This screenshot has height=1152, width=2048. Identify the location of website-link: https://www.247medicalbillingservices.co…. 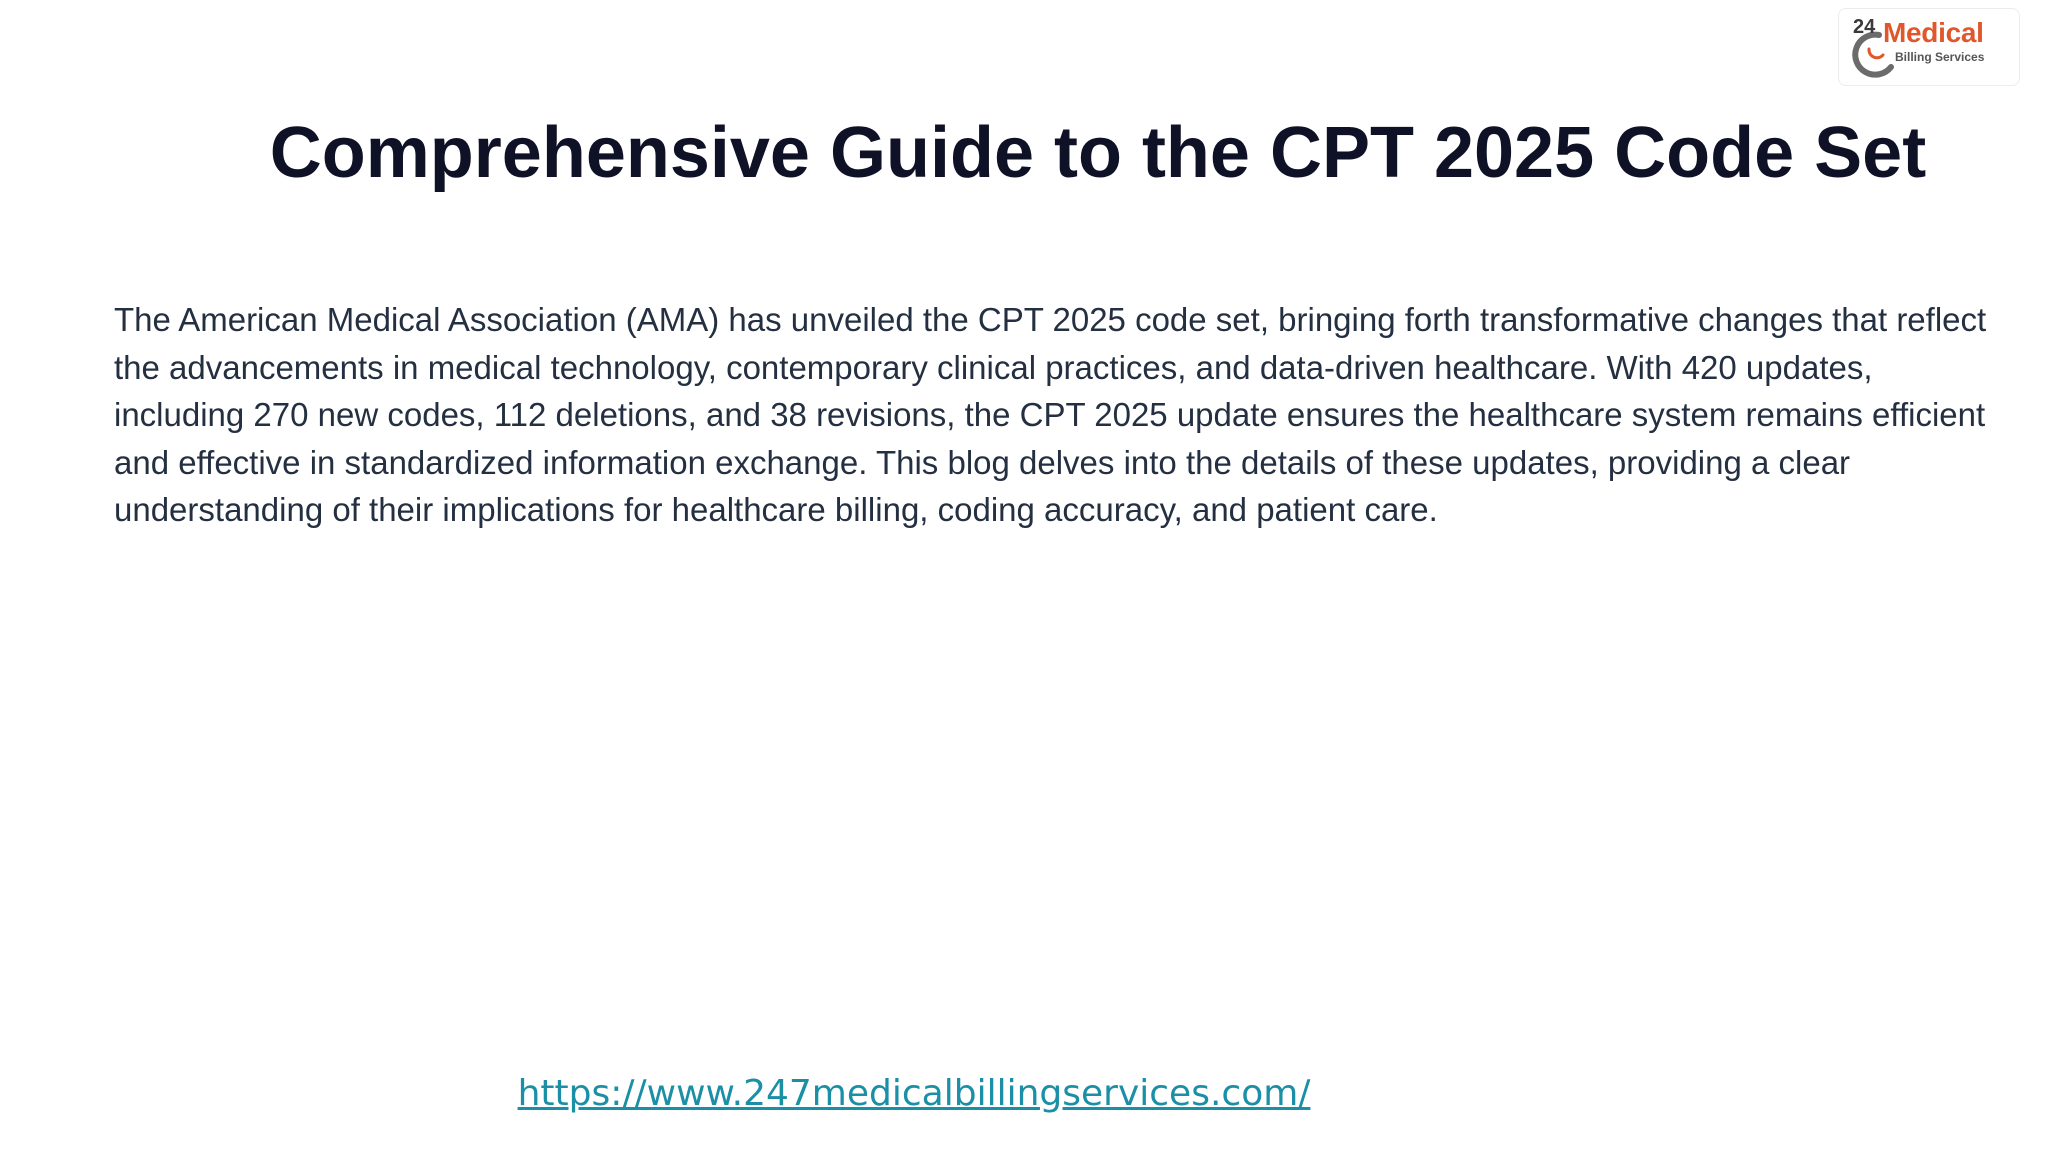
(914, 1093).